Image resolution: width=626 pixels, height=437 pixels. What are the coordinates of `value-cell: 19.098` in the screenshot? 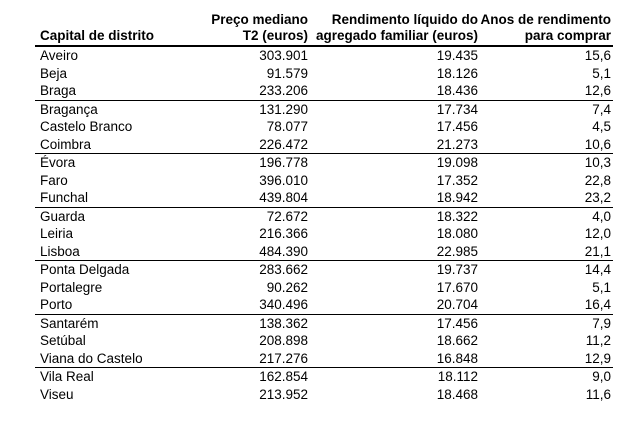 It's located at (457, 162).